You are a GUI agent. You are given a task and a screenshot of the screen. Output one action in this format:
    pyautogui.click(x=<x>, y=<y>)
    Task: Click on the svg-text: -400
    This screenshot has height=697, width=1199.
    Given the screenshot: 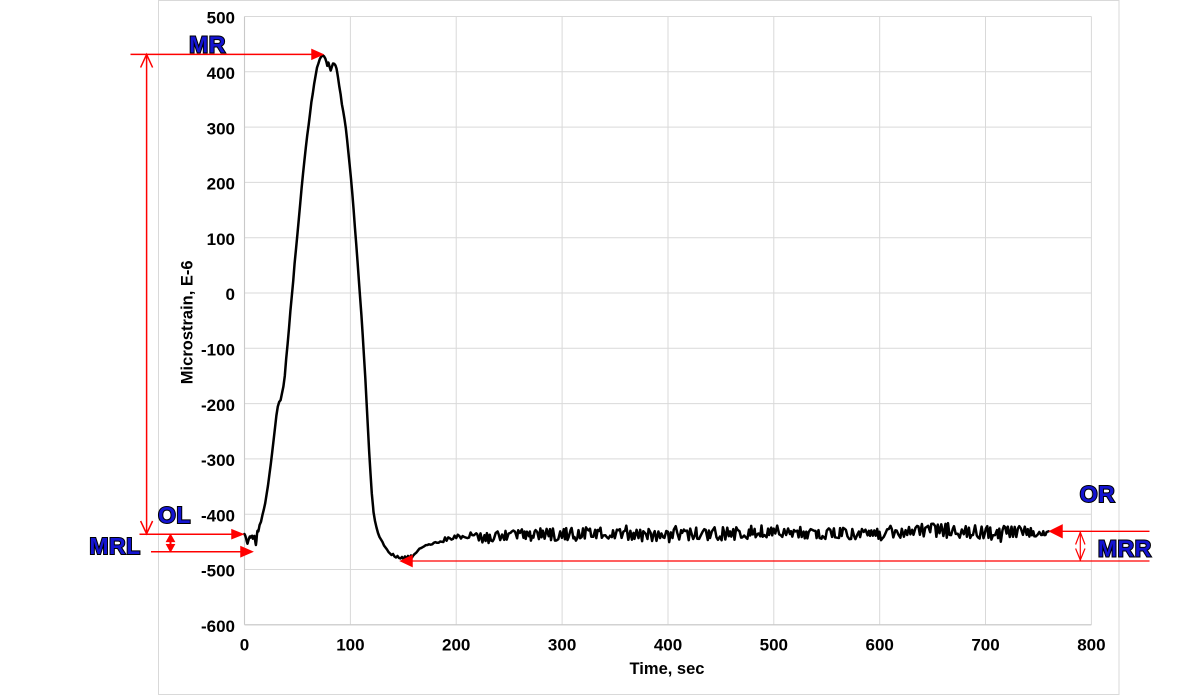 What is the action you would take?
    pyautogui.click(x=218, y=515)
    